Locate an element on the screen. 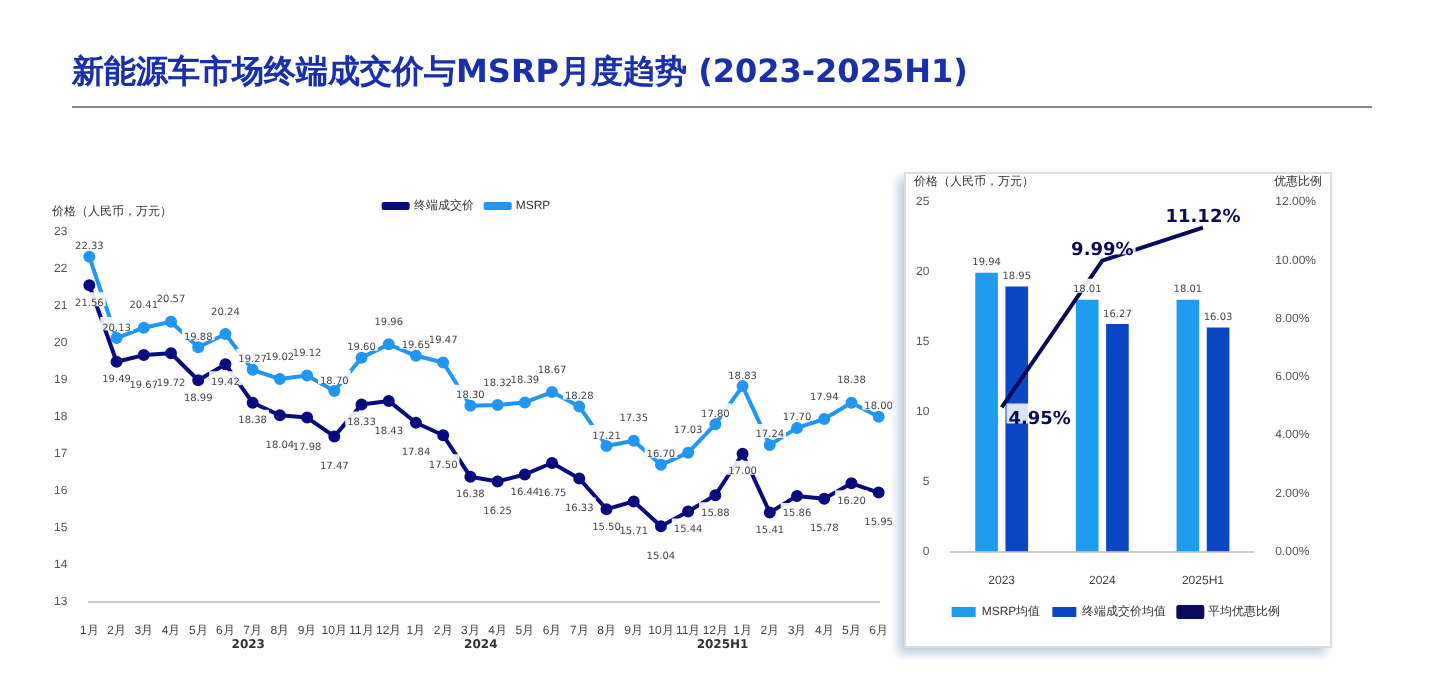  data-label: 11.12% is located at coordinates (1203, 218).